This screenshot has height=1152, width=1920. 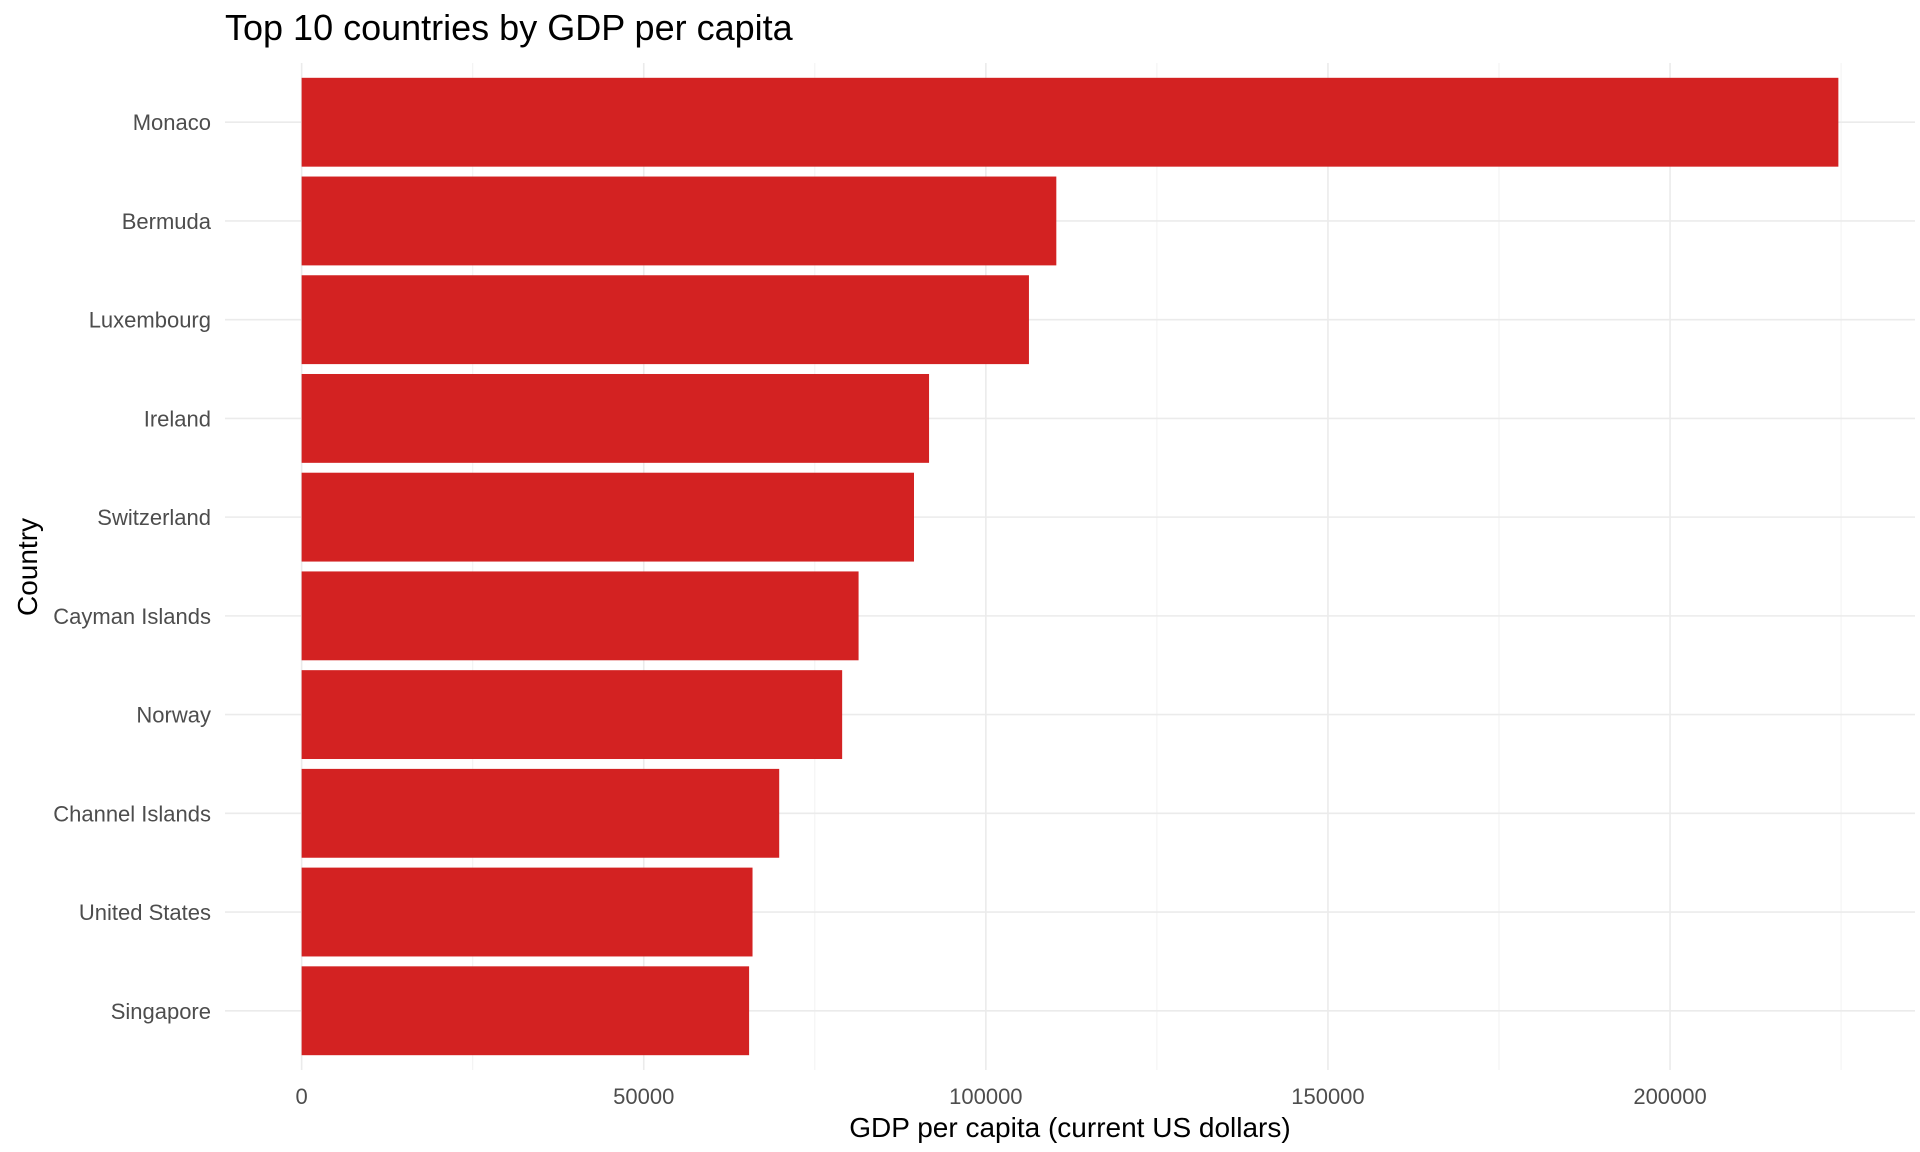 I want to click on x-tick-labels: 0 50000 100000 150000 200000, so click(x=1001, y=1096).